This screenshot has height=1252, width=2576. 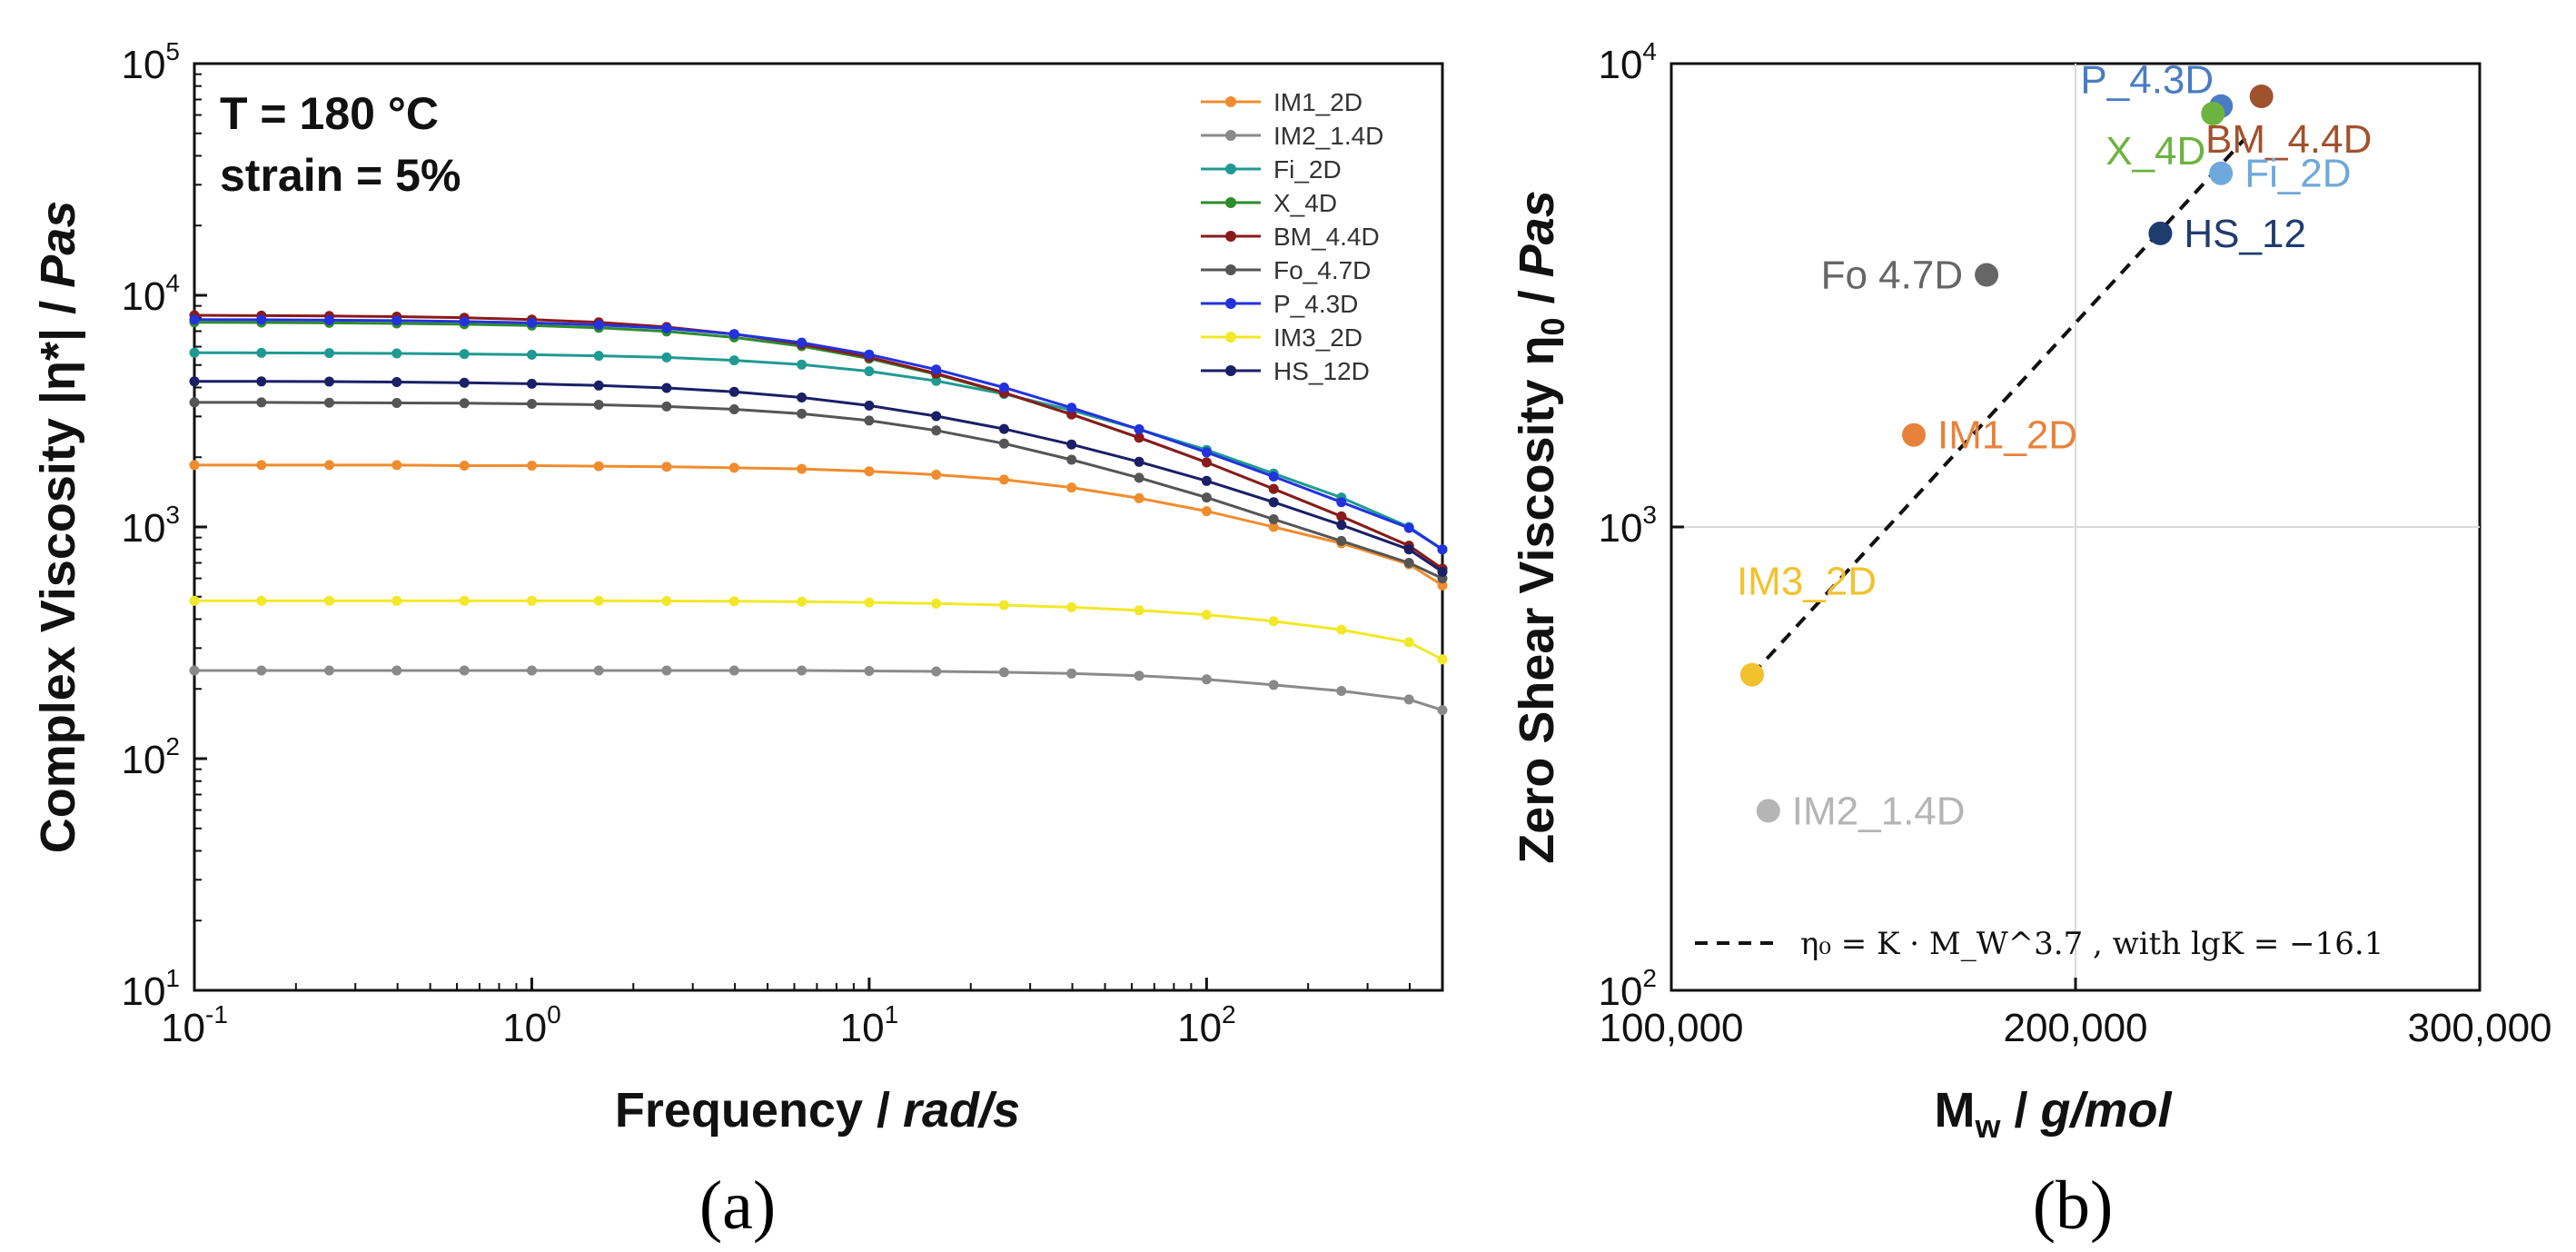 What do you see at coordinates (1328, 136) in the screenshot?
I see `panel-a-legend-label: IM2_1.4D` at bounding box center [1328, 136].